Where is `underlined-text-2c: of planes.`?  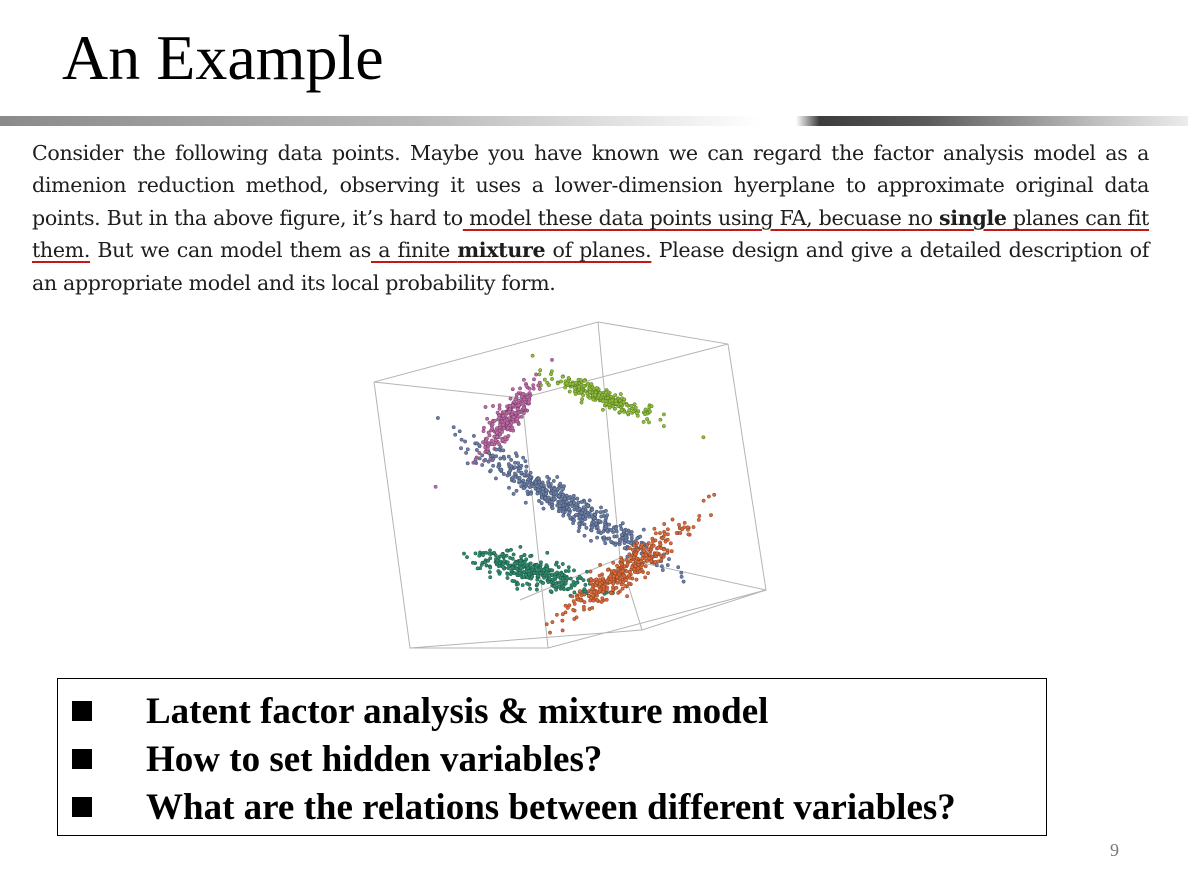 underlined-text-2c: of planes. is located at coordinates (598, 250).